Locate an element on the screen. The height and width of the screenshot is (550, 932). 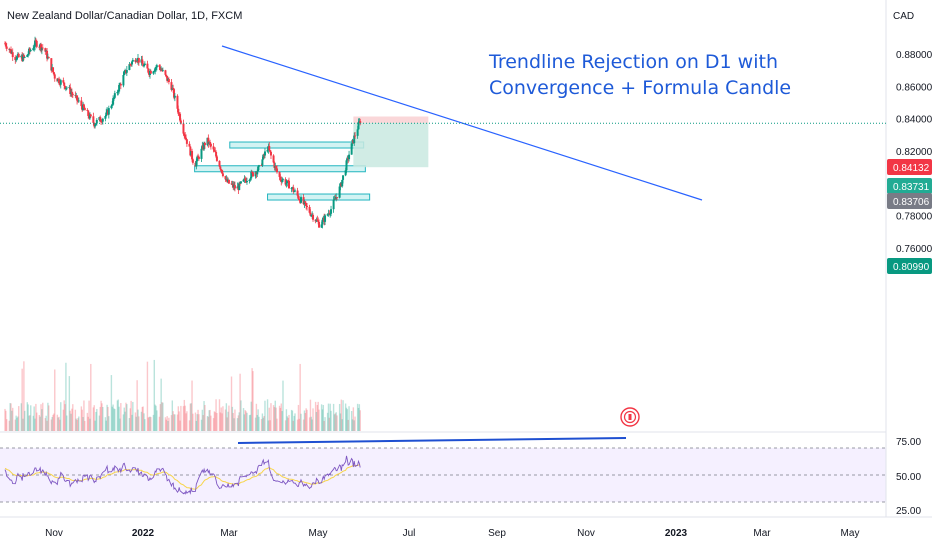
time-axis: Nov 2022 Mar May Jul Sep Nov 2023 Mar May is located at coordinates (452, 533).